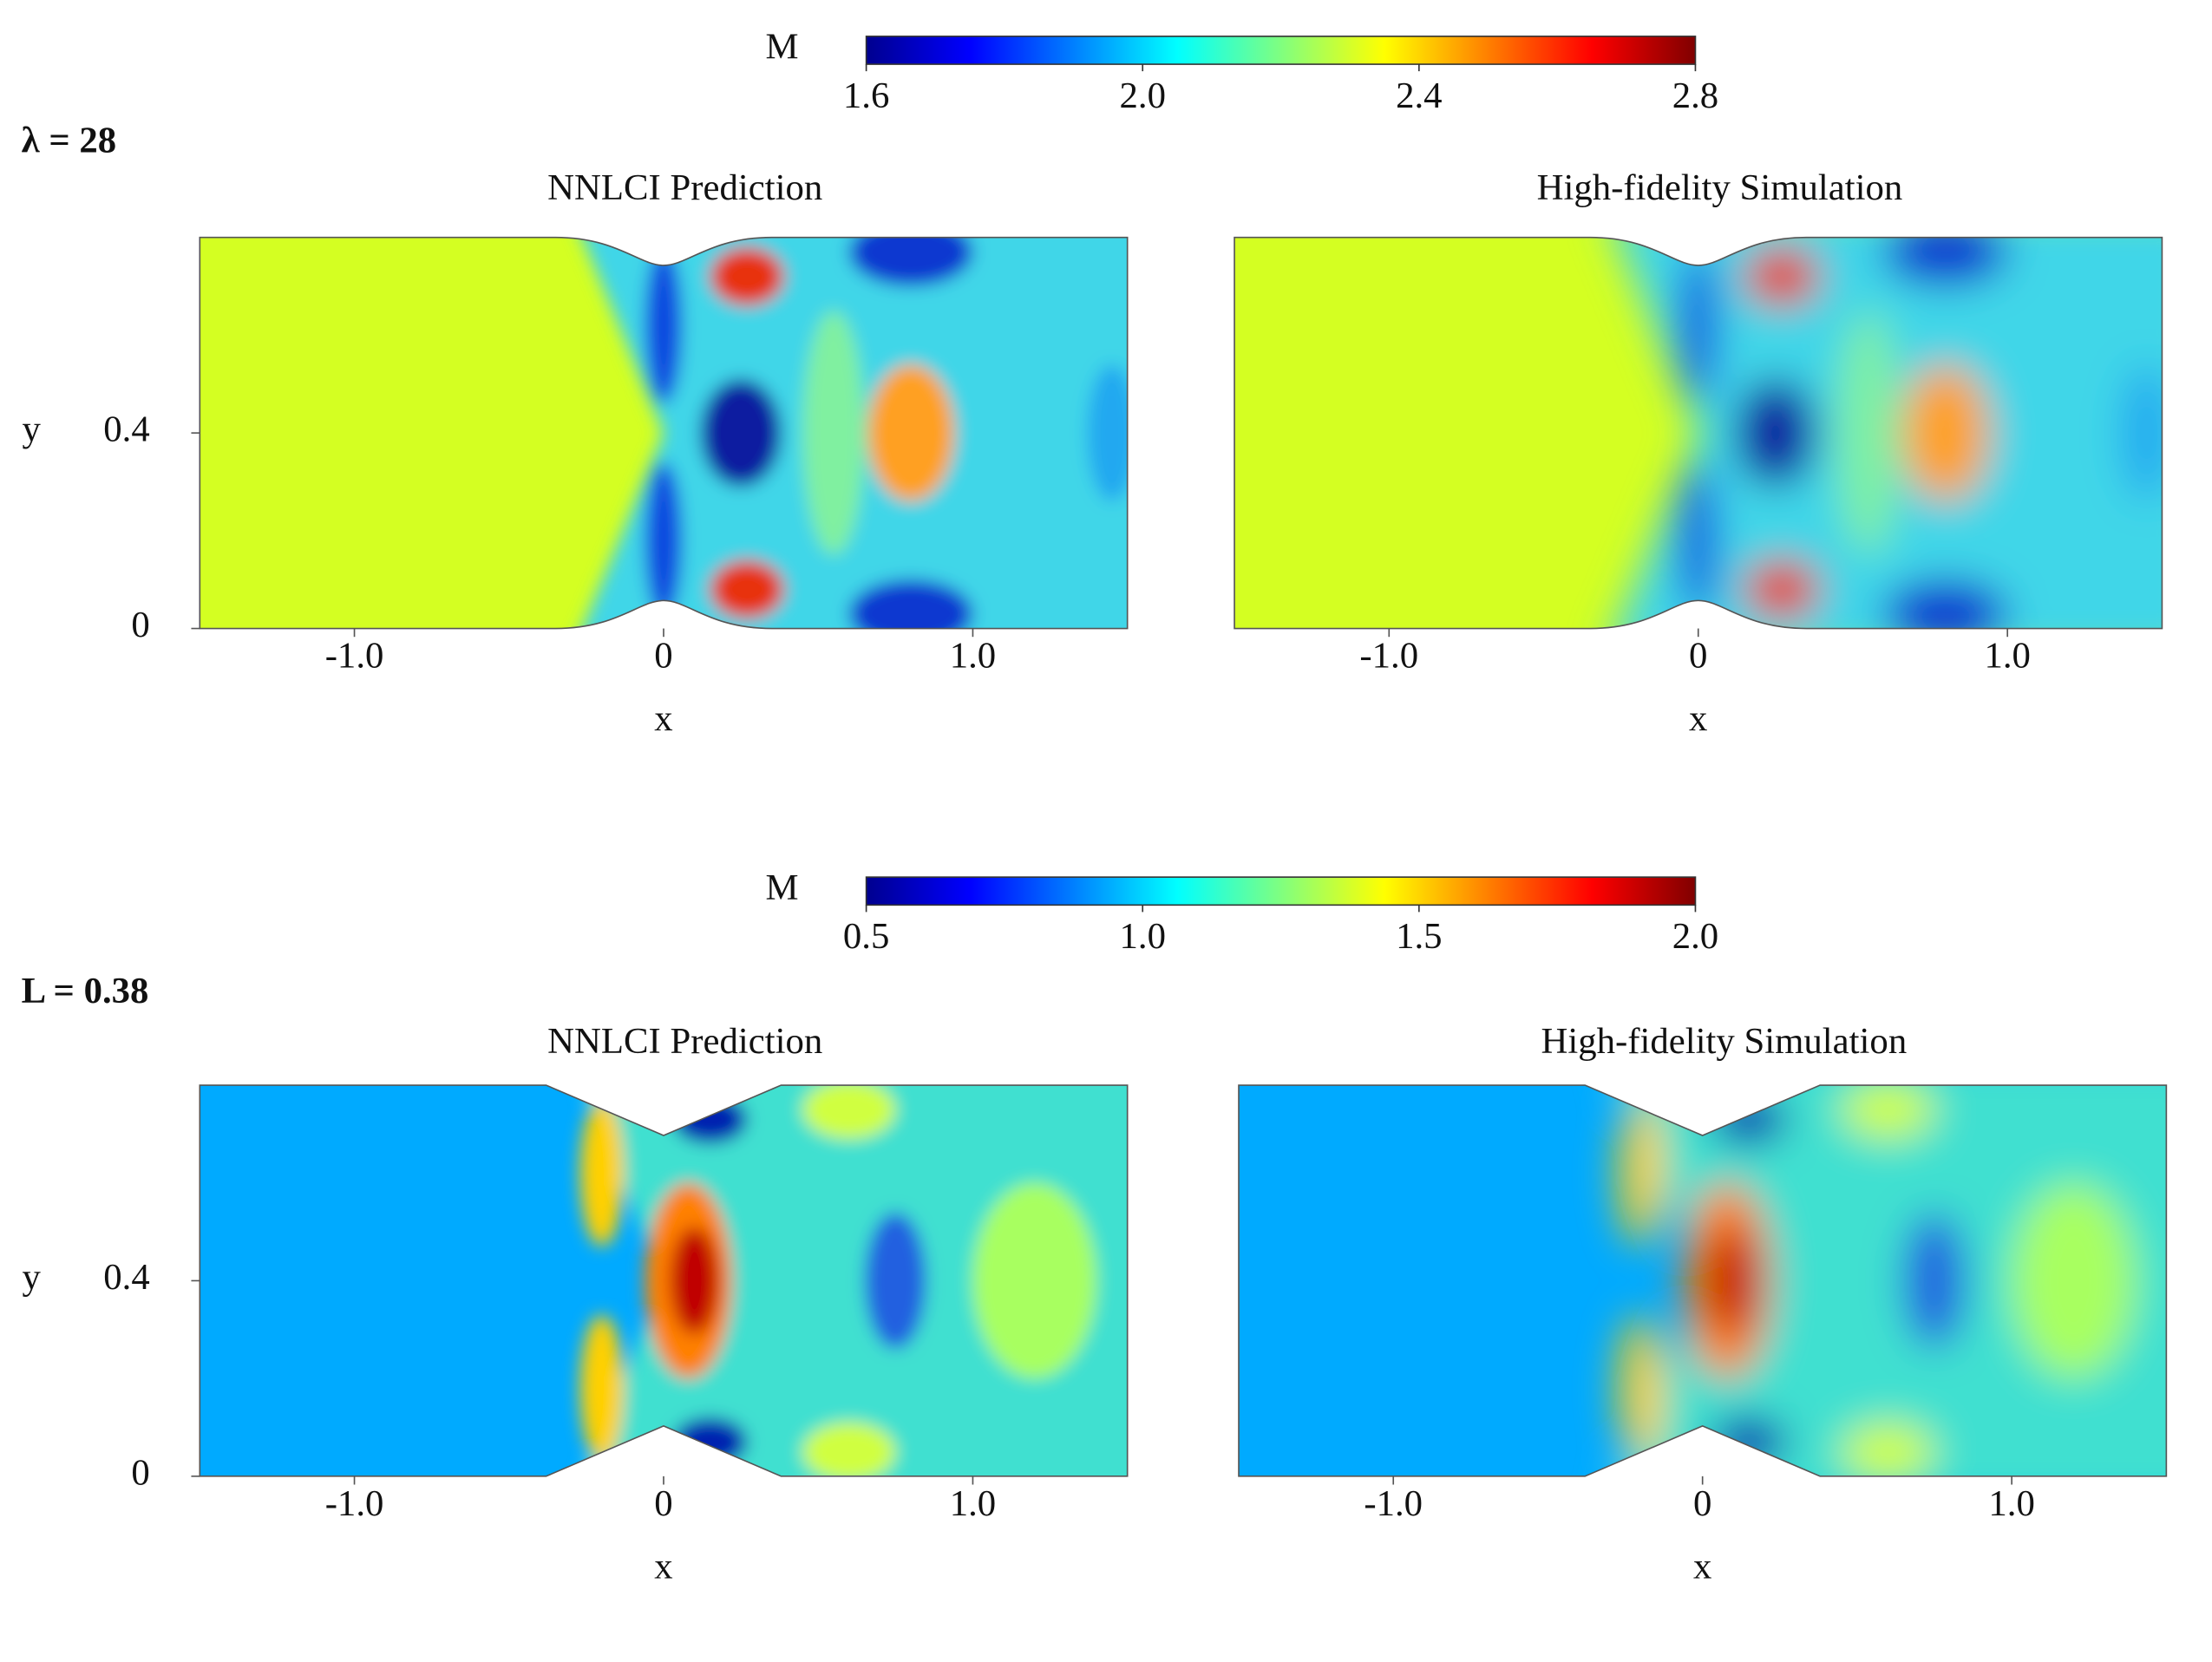 This screenshot has height=1662, width=2212. I want to click on row-label: L = 0.38, so click(86, 991).